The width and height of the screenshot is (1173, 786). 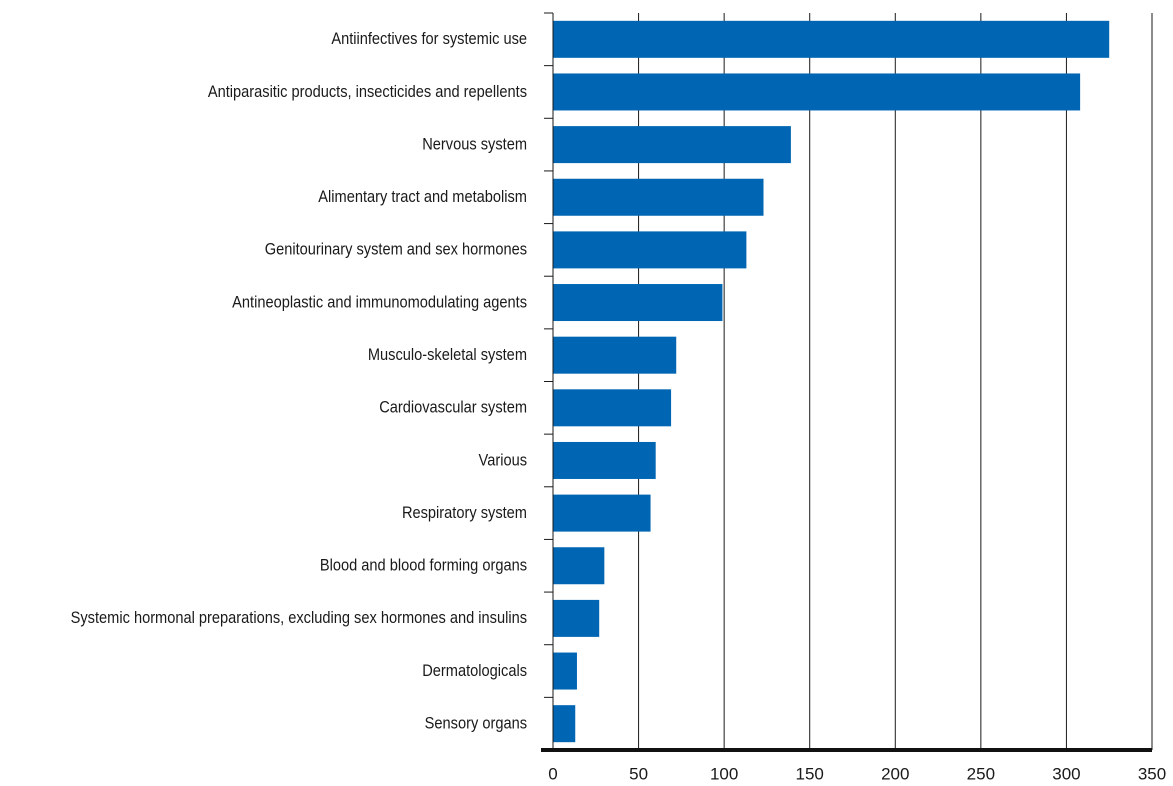 I want to click on category-label-4: Alimentary tract and metabolism, so click(x=422, y=197).